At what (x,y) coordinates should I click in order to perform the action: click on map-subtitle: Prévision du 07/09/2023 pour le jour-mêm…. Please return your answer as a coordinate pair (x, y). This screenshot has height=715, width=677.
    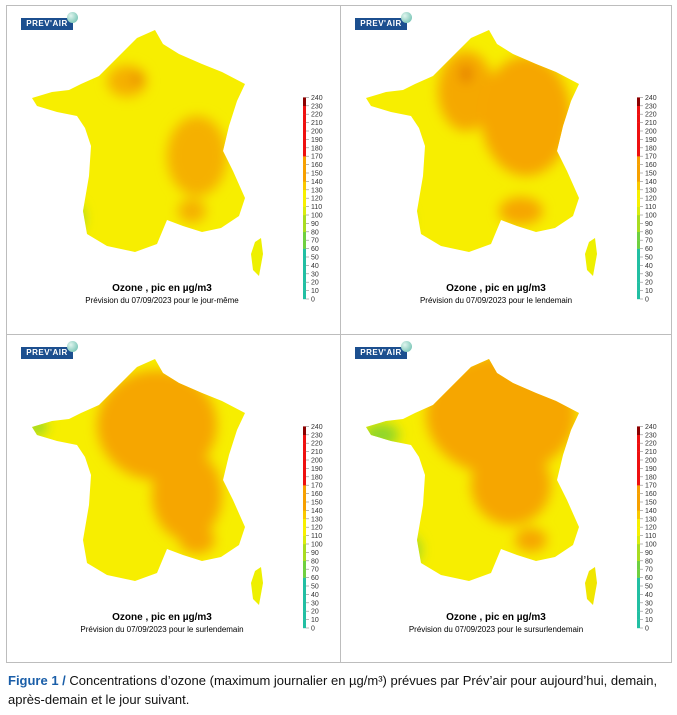
    Looking at the image, I should click on (162, 300).